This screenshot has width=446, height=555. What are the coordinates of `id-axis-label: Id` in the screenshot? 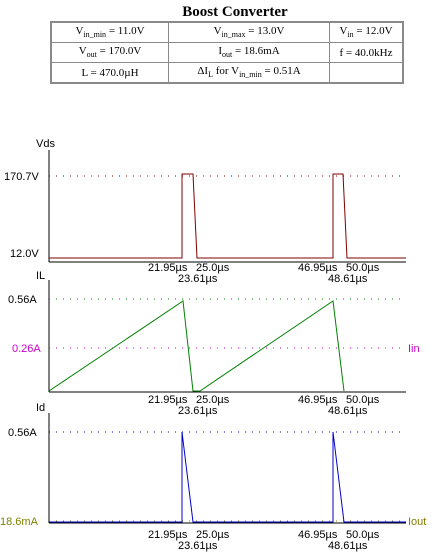 It's located at (40, 408).